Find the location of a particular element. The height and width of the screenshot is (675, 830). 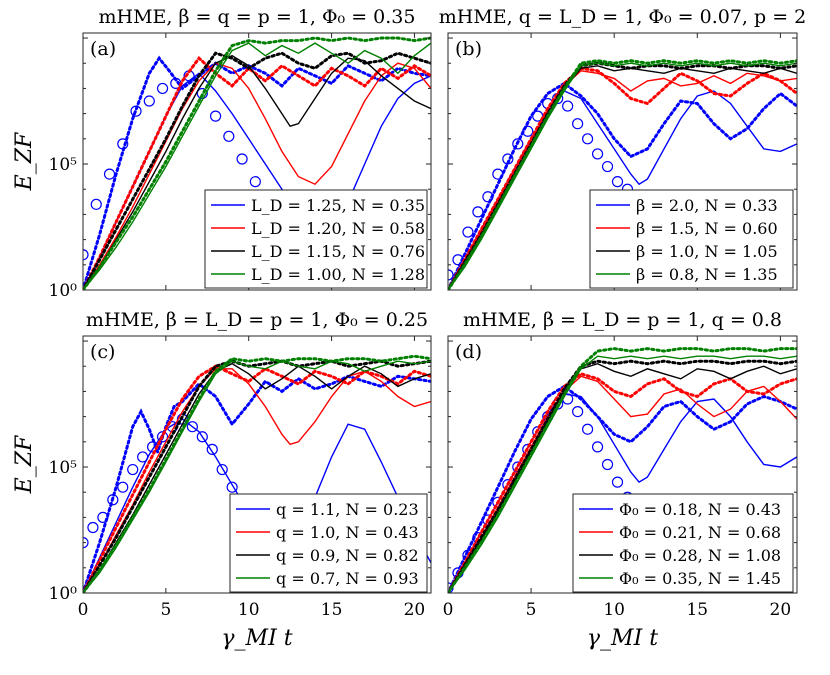

panel-label: (b) is located at coordinates (468, 49).